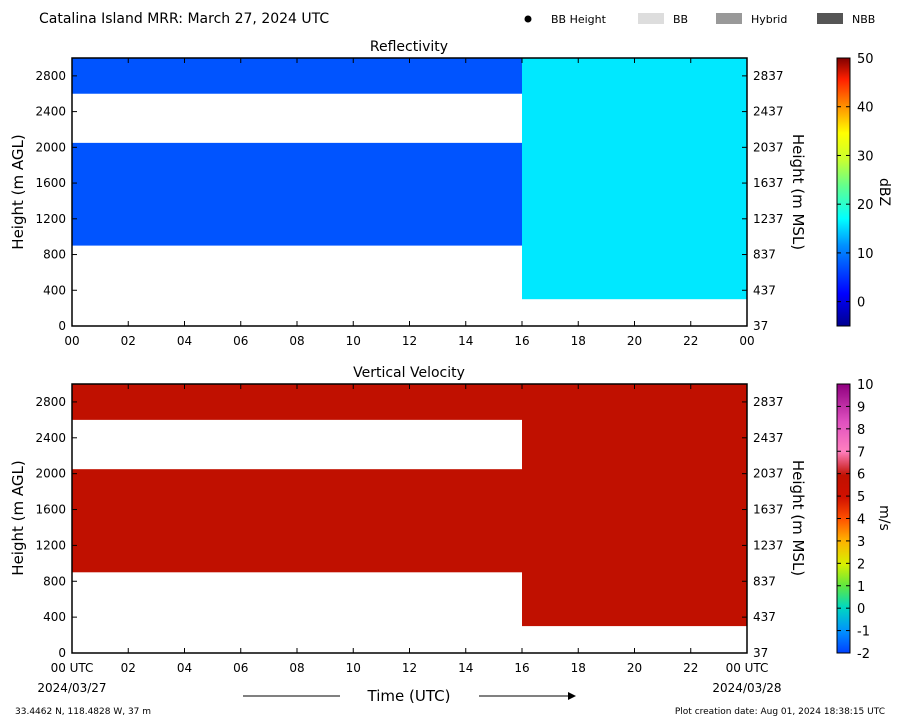  Describe the element at coordinates (50, 474) in the screenshot. I see `velocity-ytick-label: 2000` at that location.